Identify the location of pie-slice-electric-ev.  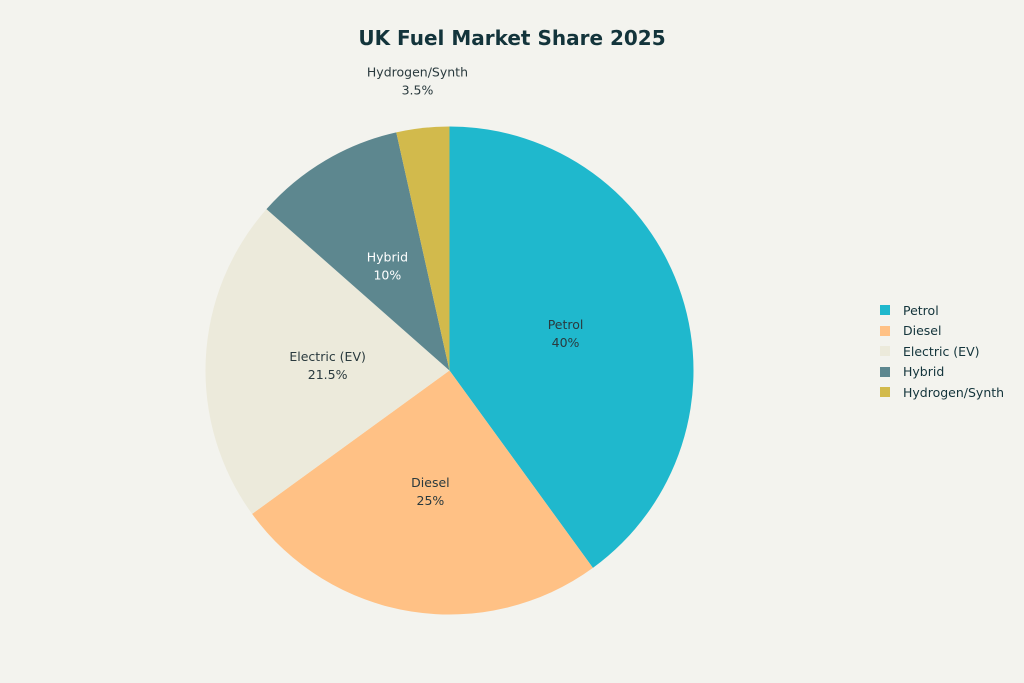
(327, 361).